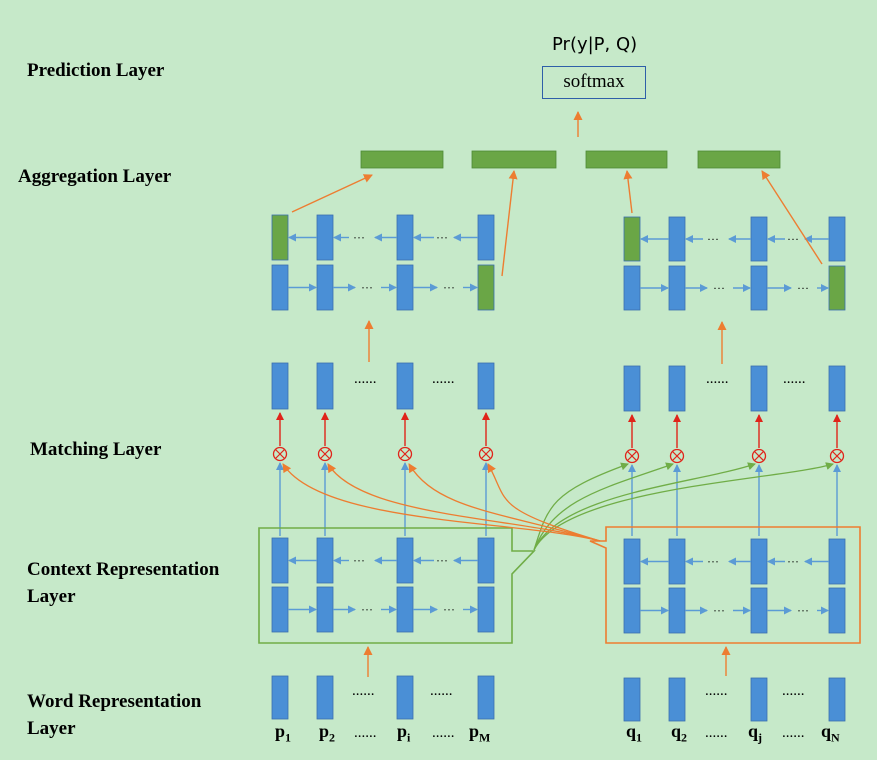 This screenshot has width=877, height=760. Describe the element at coordinates (442, 561) in the screenshot. I see `ctx-p-back-ellipsis-116: ···` at that location.